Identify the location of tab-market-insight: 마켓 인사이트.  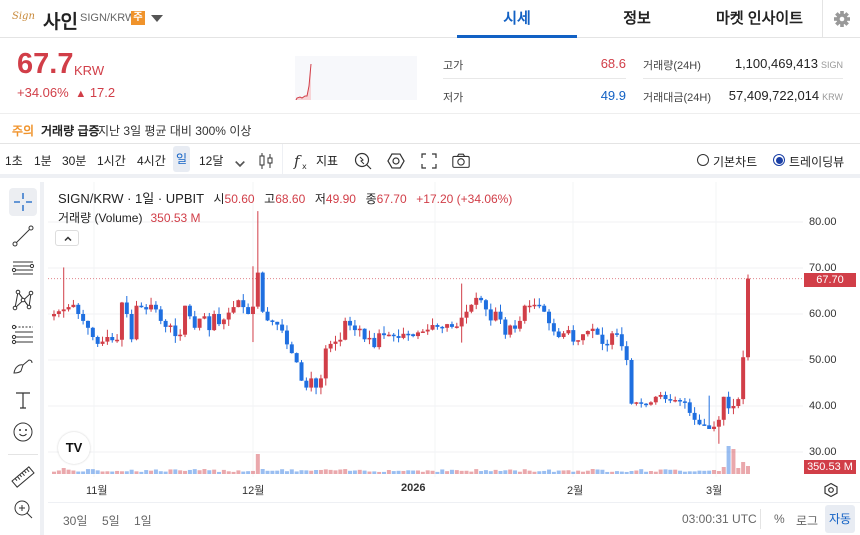
(759, 18).